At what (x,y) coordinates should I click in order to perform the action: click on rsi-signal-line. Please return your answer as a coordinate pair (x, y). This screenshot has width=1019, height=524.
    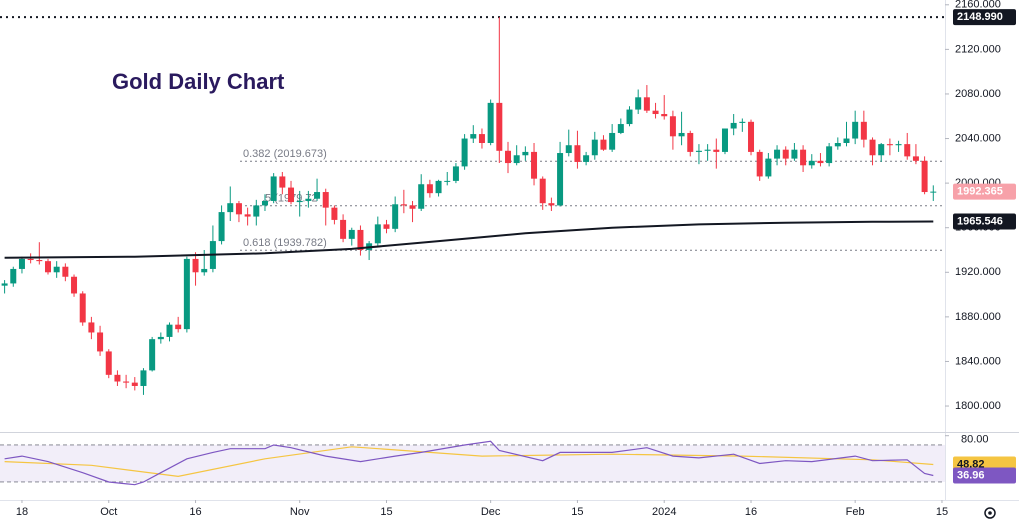
    Looking at the image, I should click on (469, 462).